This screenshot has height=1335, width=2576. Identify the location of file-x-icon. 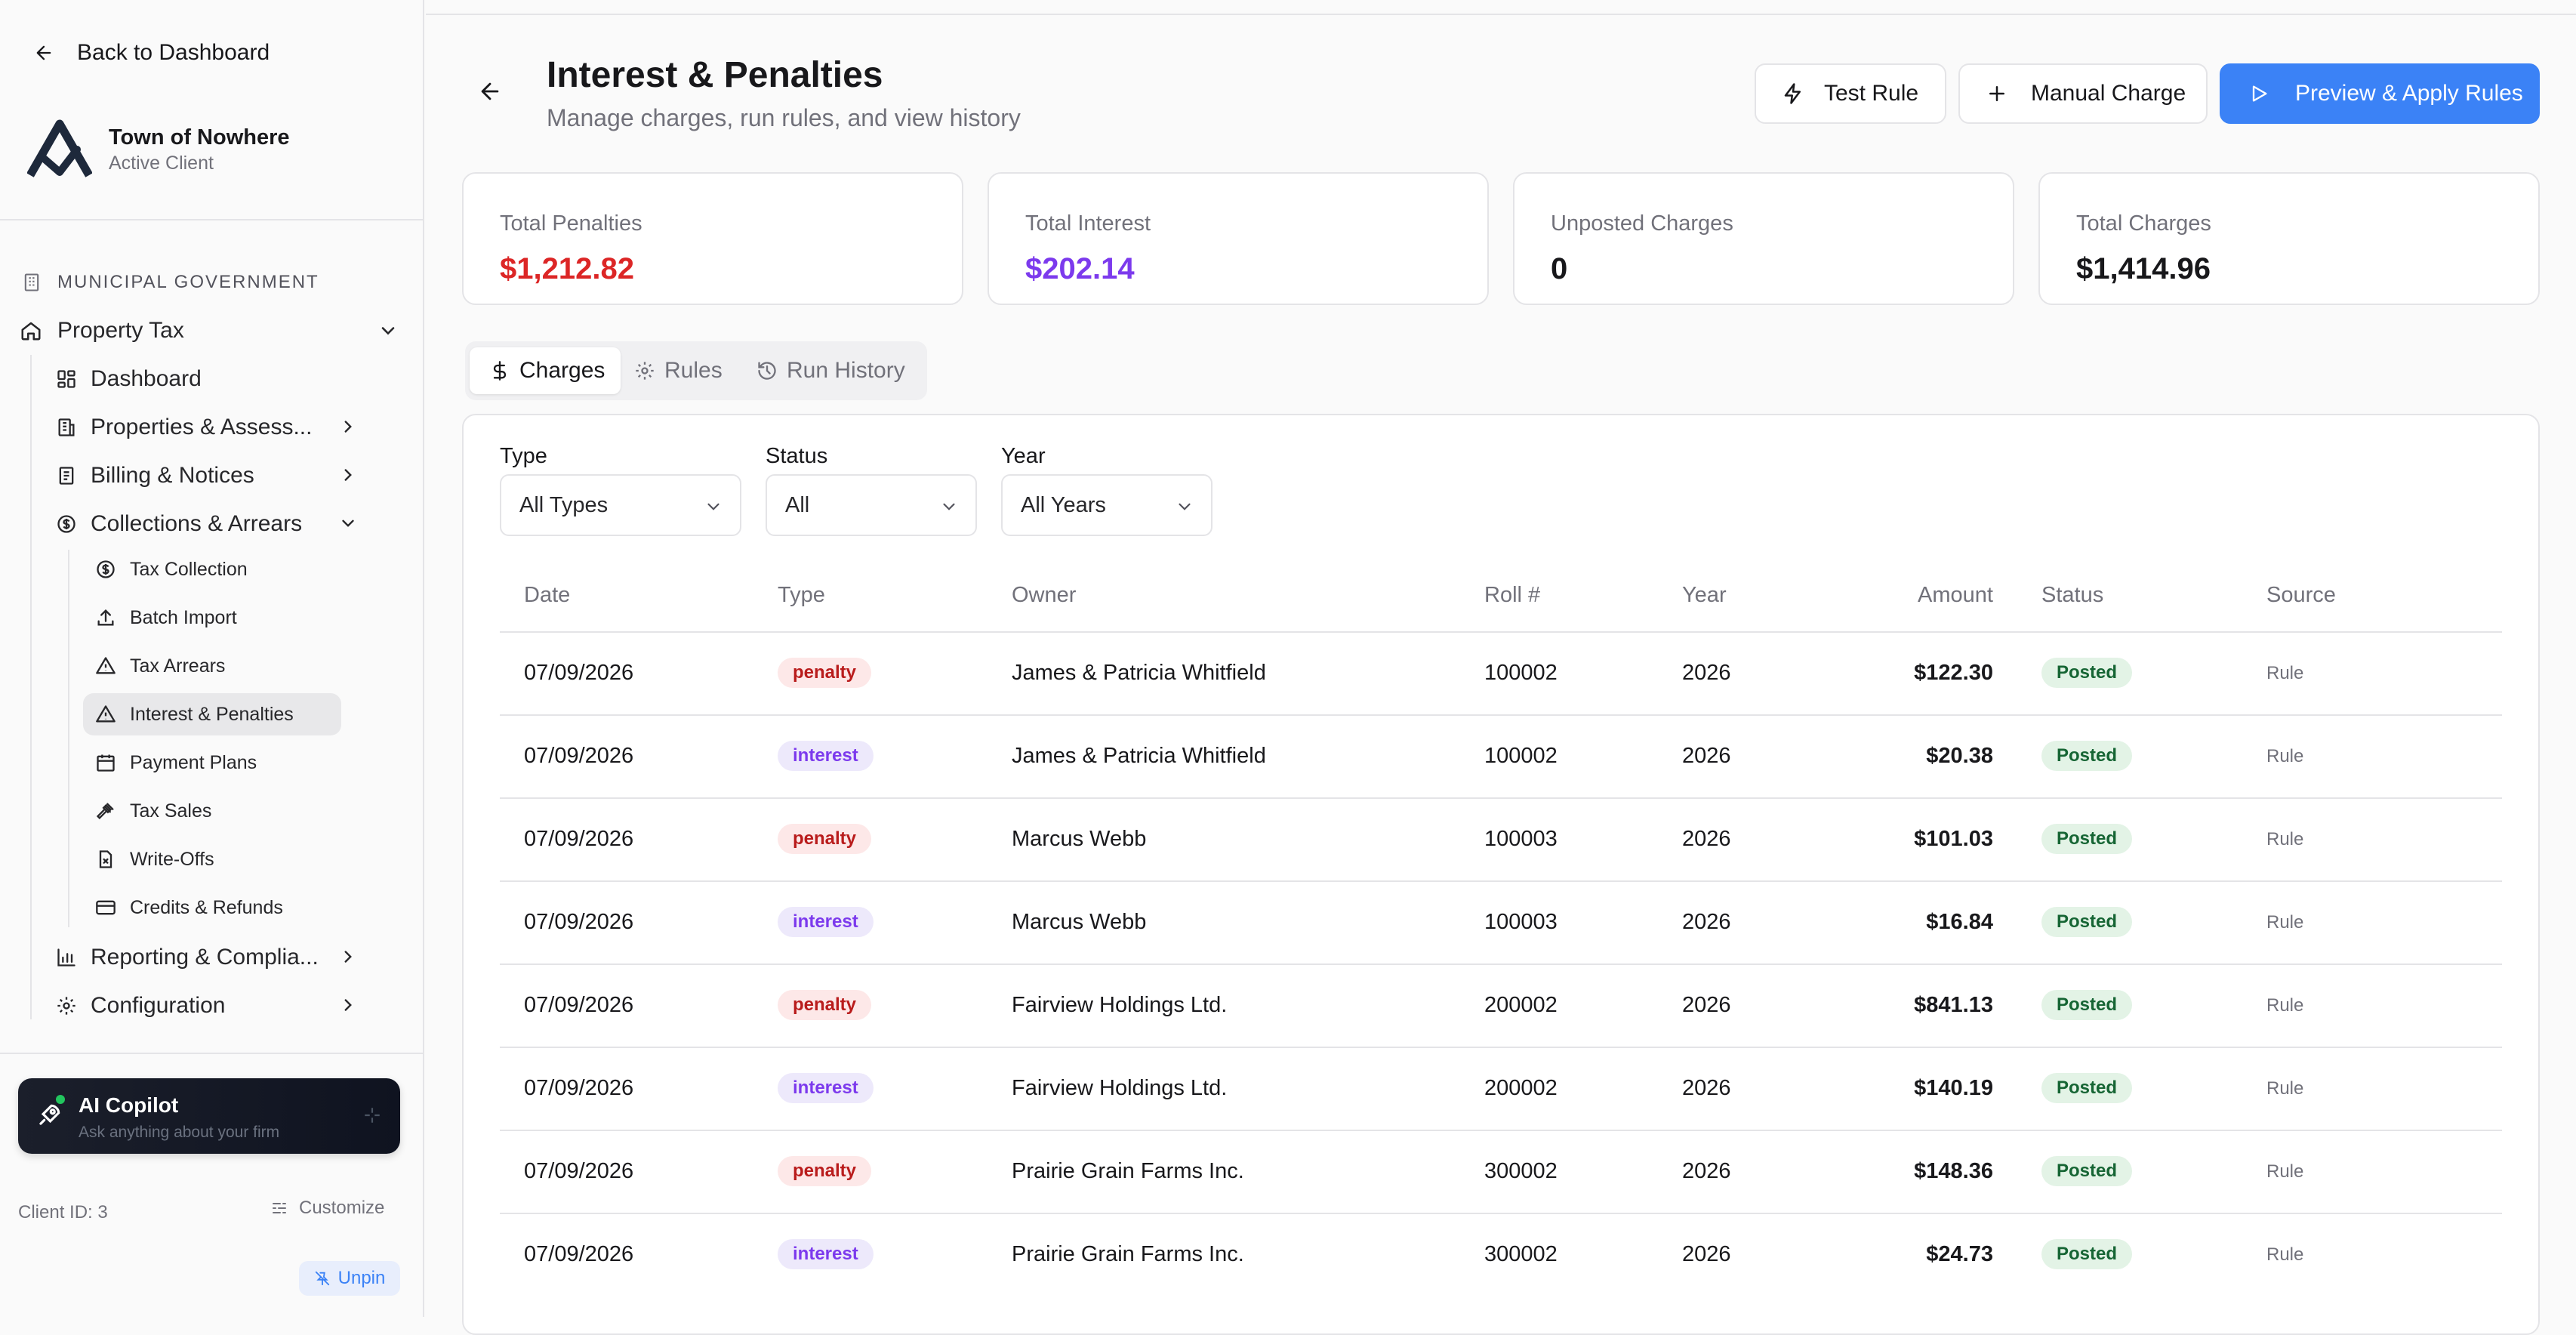
(105, 859).